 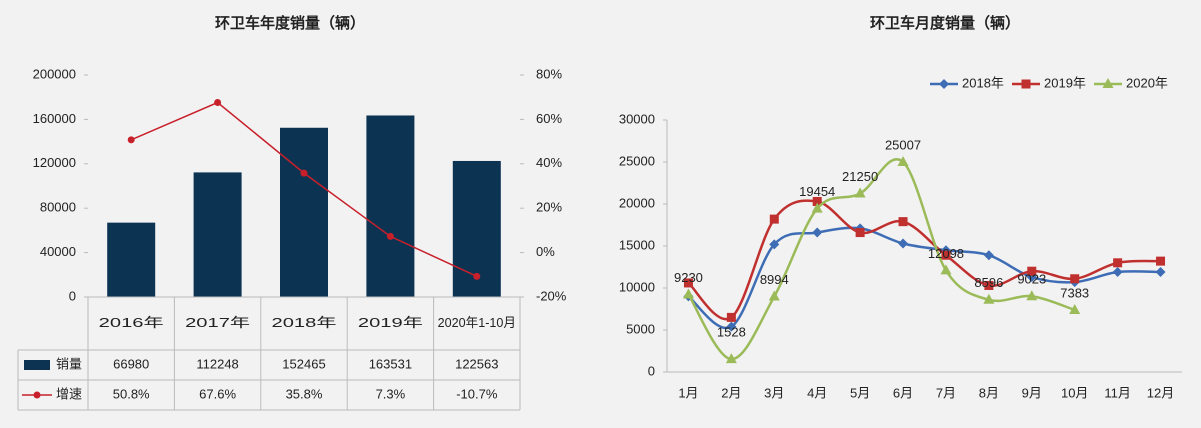 What do you see at coordinates (69, 363) in the screenshot?
I see `legend-label: 销量` at bounding box center [69, 363].